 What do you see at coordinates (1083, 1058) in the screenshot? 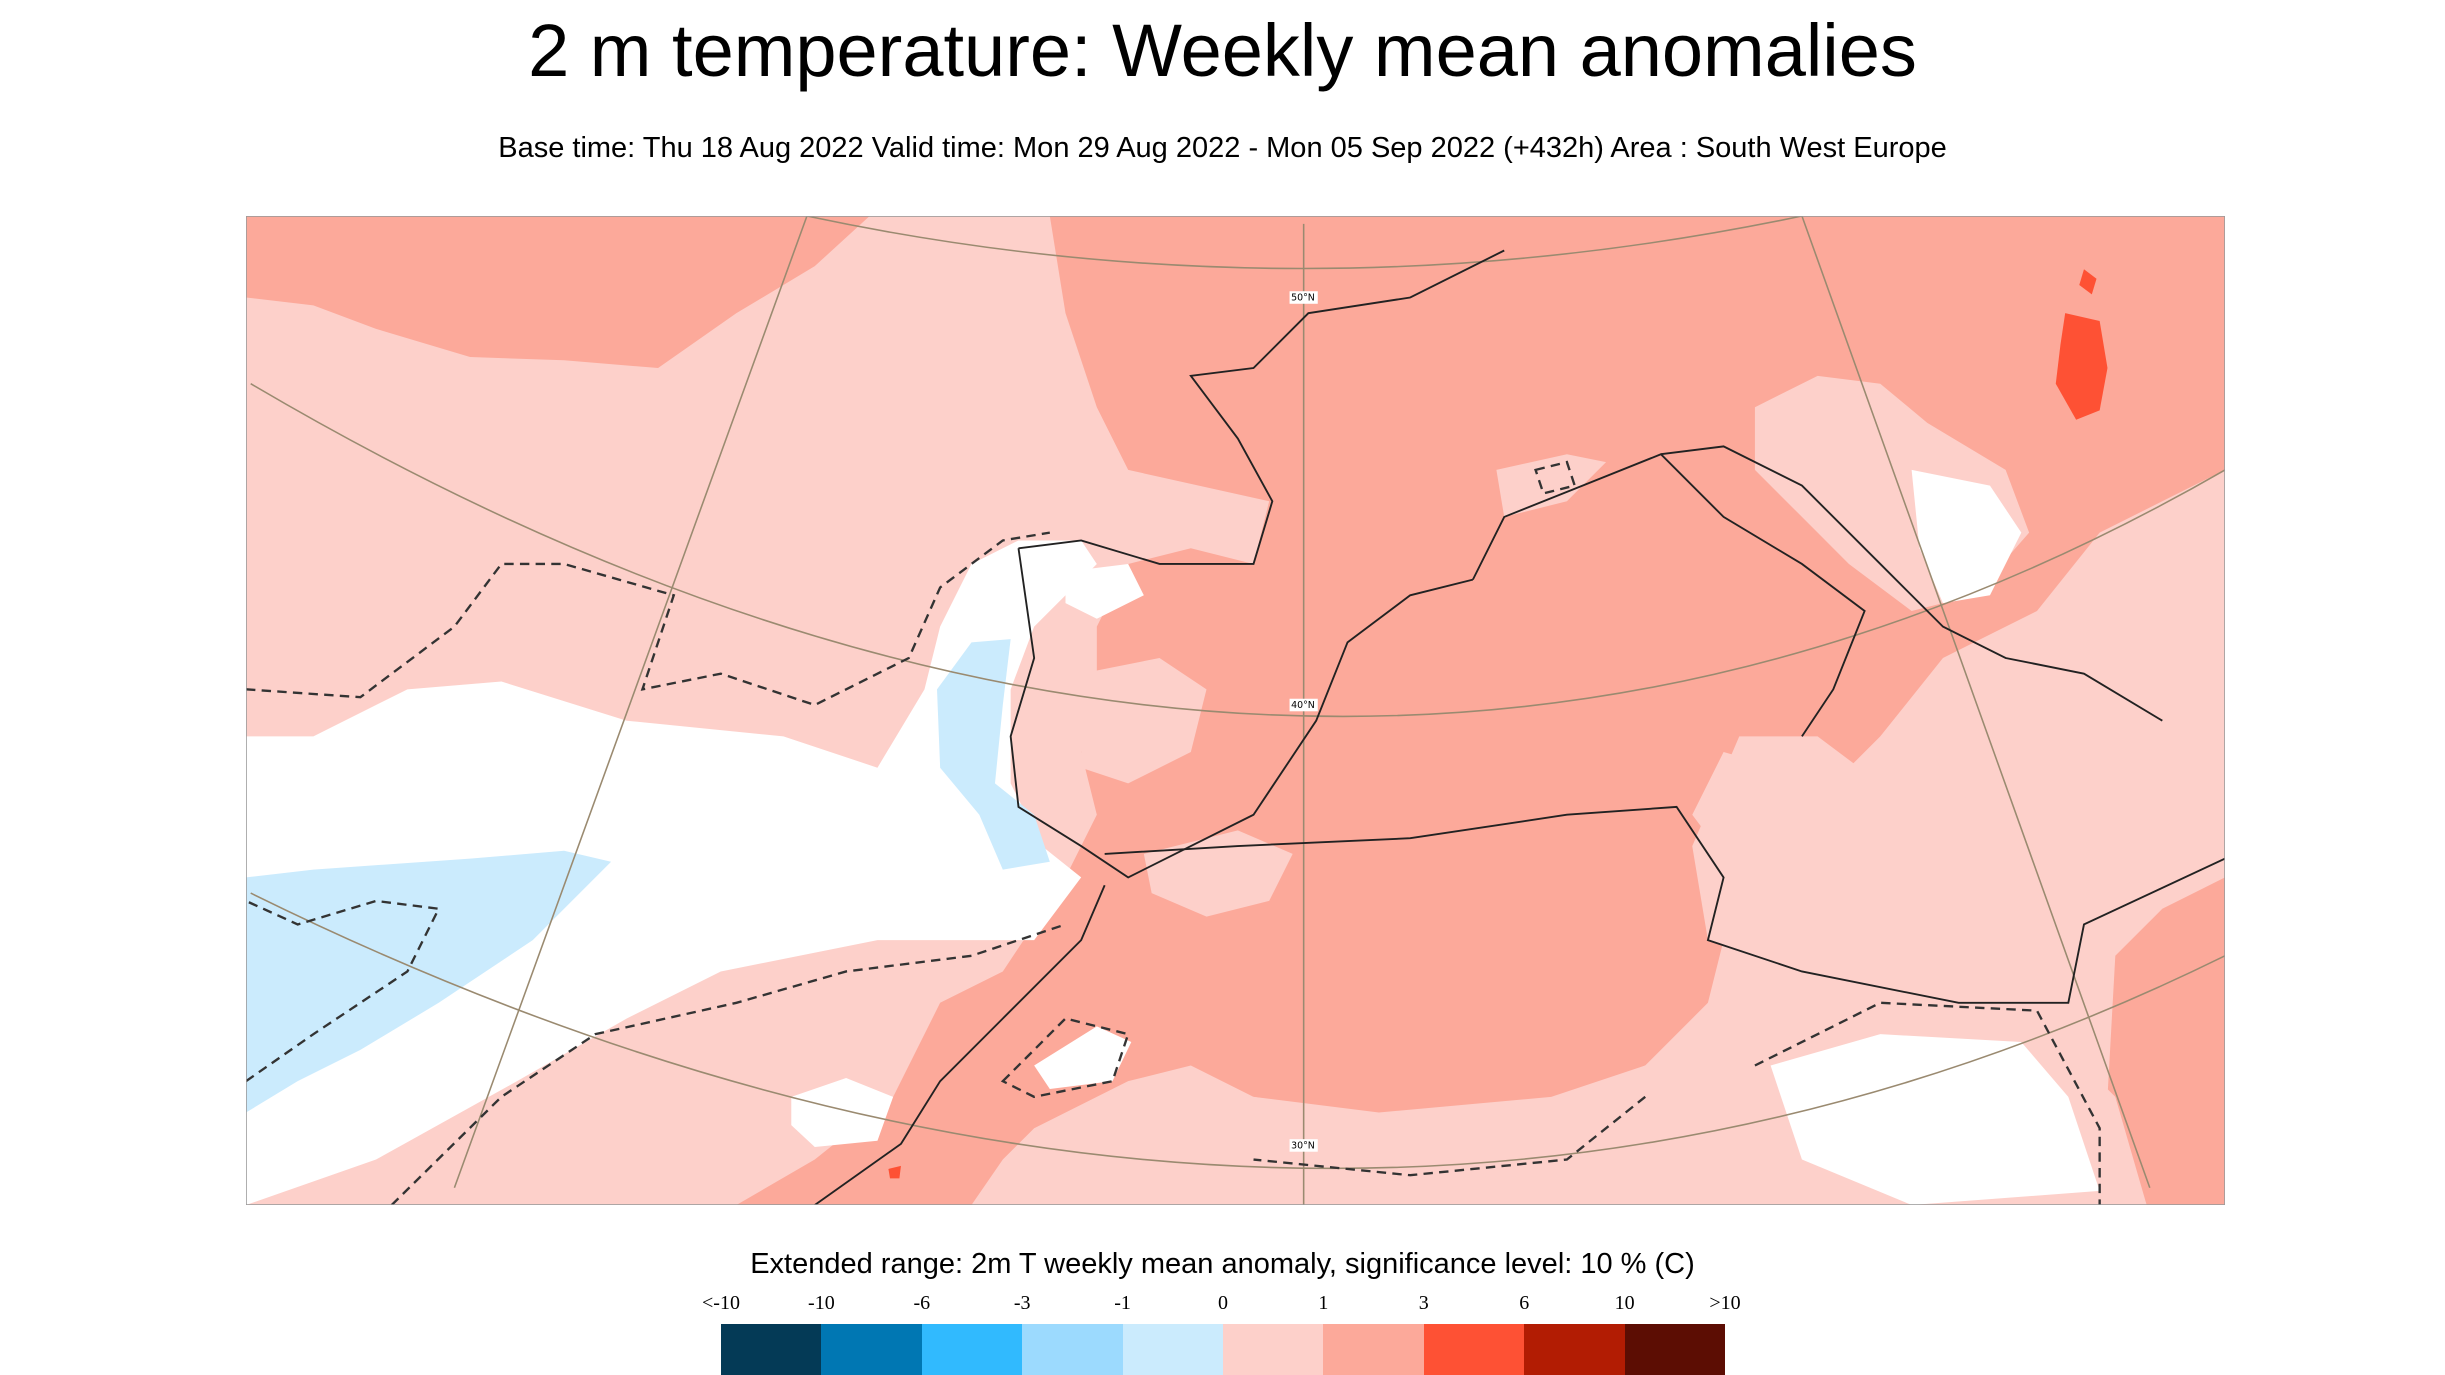
I see `anomaly-region-white-atlas` at bounding box center [1083, 1058].